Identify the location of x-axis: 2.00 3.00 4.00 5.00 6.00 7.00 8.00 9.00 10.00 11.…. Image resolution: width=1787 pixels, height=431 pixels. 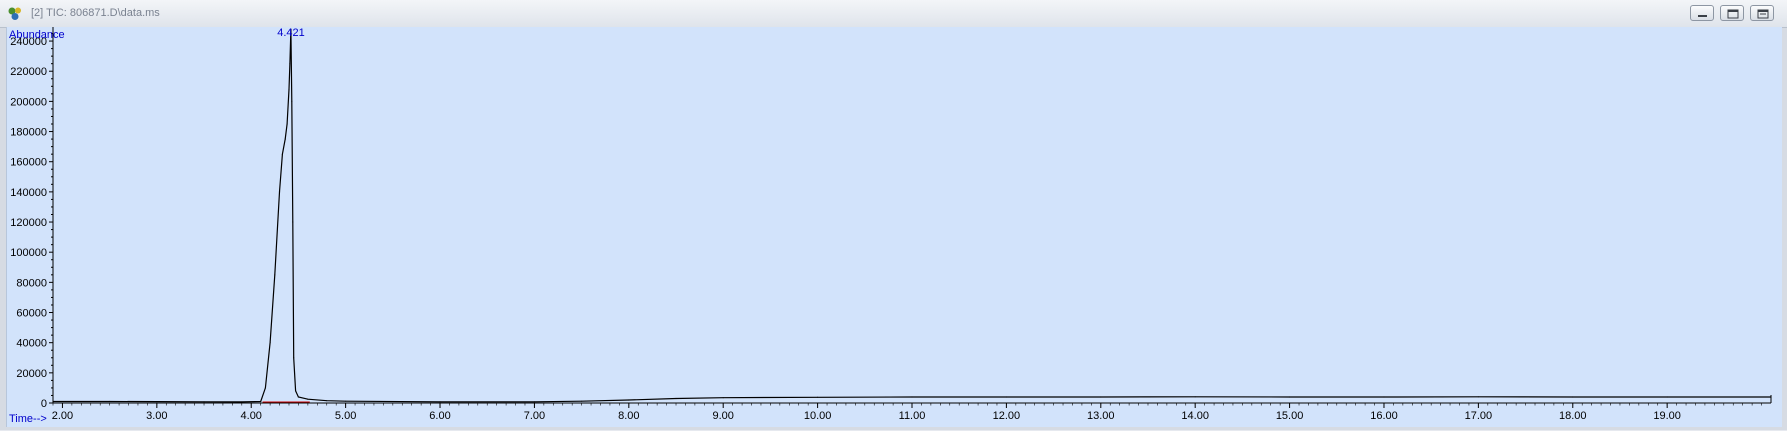
(912, 408).